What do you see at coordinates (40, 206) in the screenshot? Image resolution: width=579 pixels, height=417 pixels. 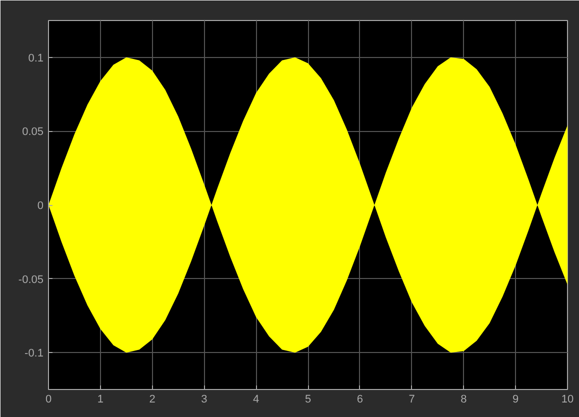 I see `y-tick-label: 0` at bounding box center [40, 206].